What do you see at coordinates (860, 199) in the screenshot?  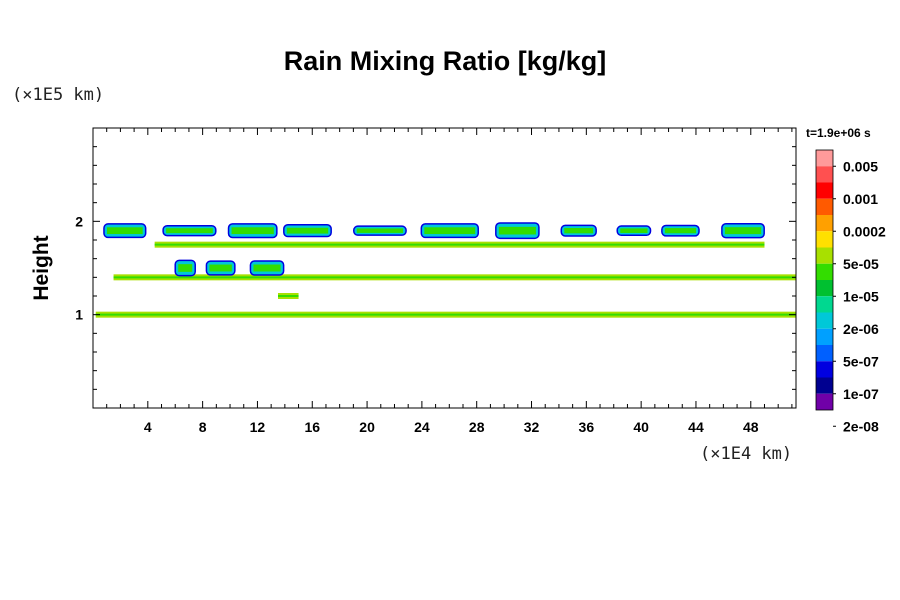 I see `colorbar-label: 0.001` at bounding box center [860, 199].